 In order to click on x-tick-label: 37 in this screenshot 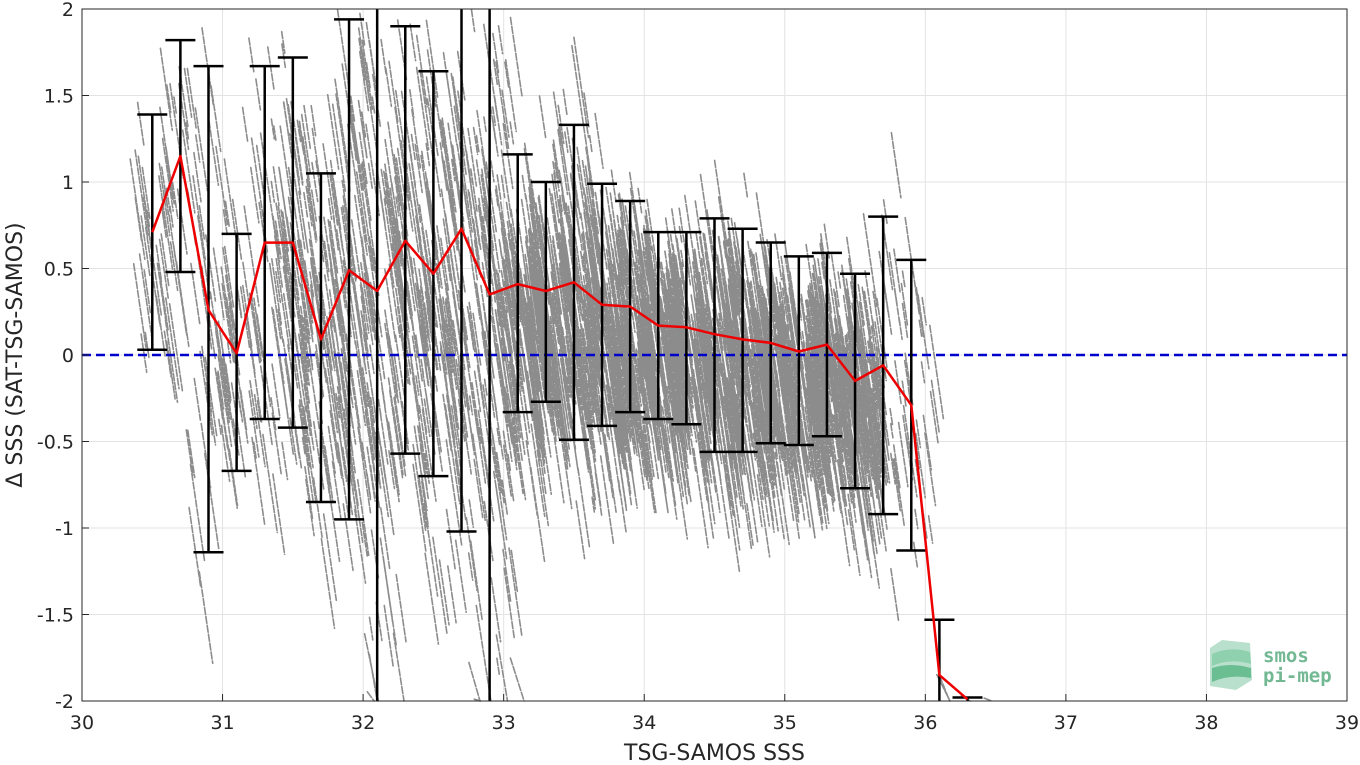, I will do `click(1066, 723)`.